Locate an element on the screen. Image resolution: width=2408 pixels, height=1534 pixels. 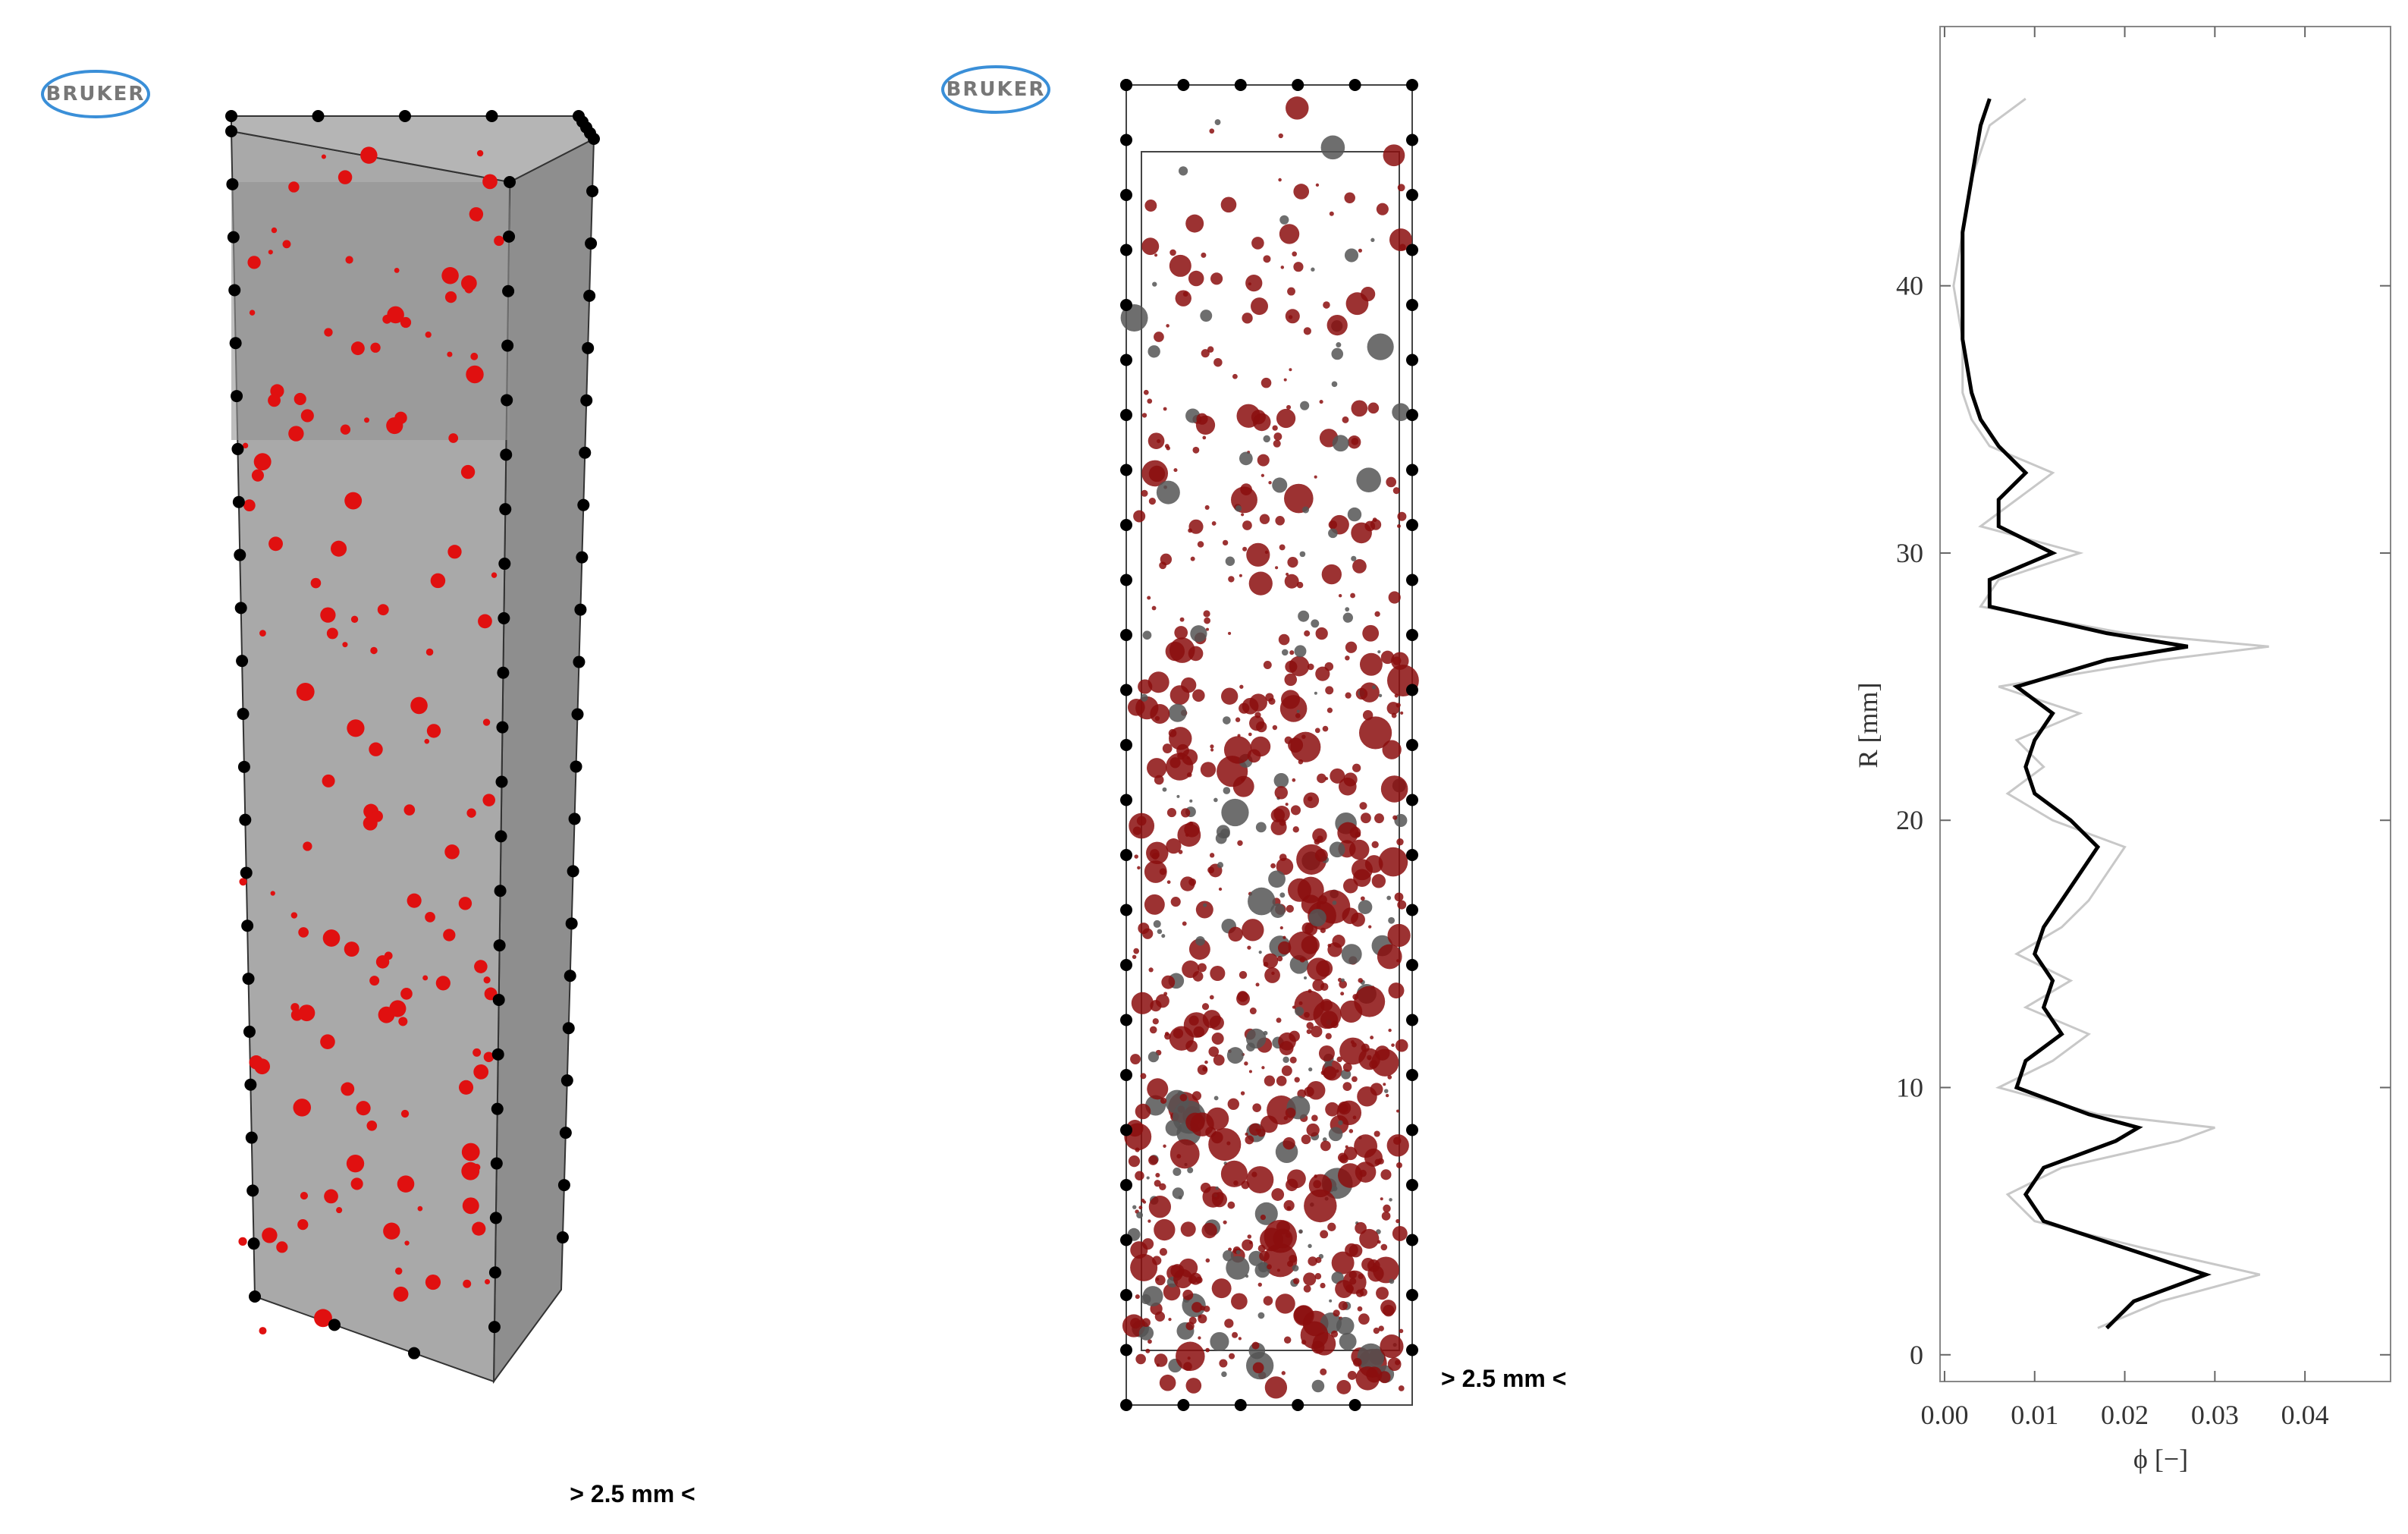
x-tick-label: 0.02 is located at coordinates (2125, 1415).